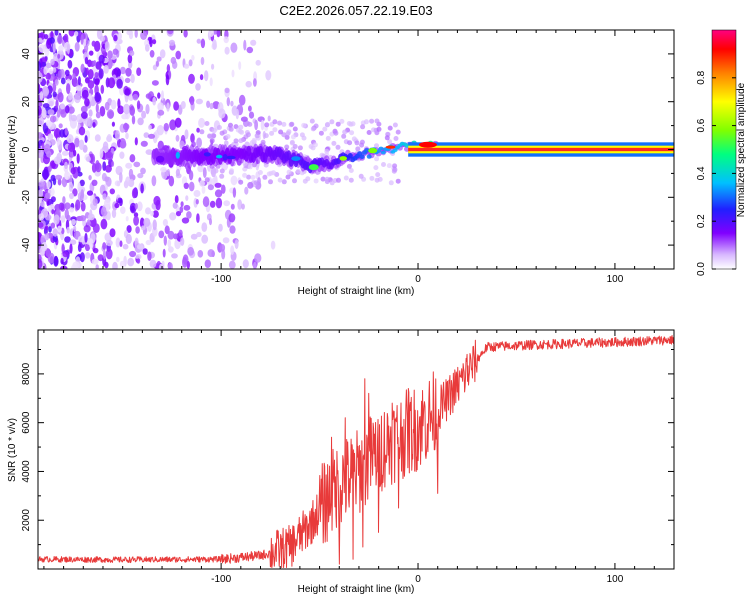  What do you see at coordinates (541, 149) in the screenshot?
I see `band-center` at bounding box center [541, 149].